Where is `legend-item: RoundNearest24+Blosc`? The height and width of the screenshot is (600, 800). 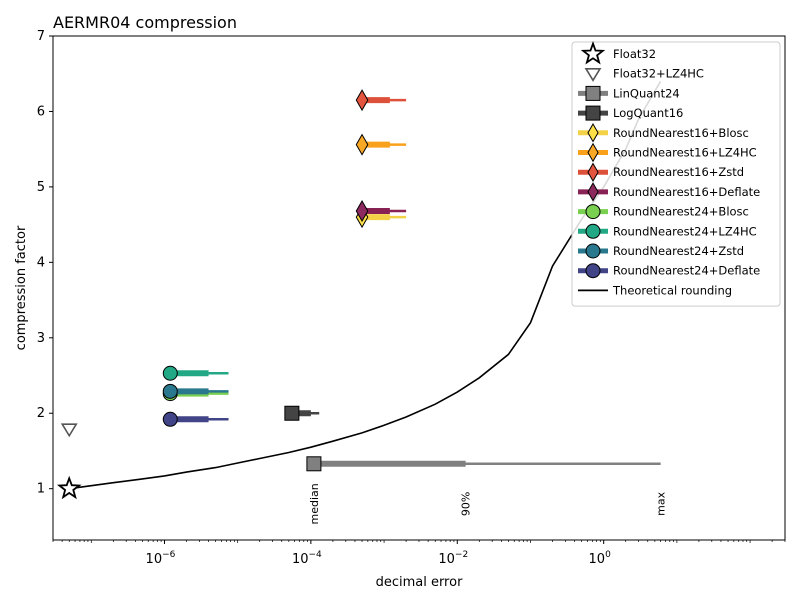
legend-item: RoundNearest24+Blosc is located at coordinates (663, 212).